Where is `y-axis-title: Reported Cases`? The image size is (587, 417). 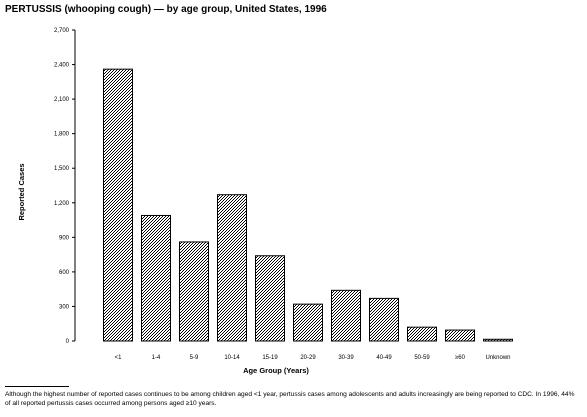 y-axis-title: Reported Cases is located at coordinates (21, 191).